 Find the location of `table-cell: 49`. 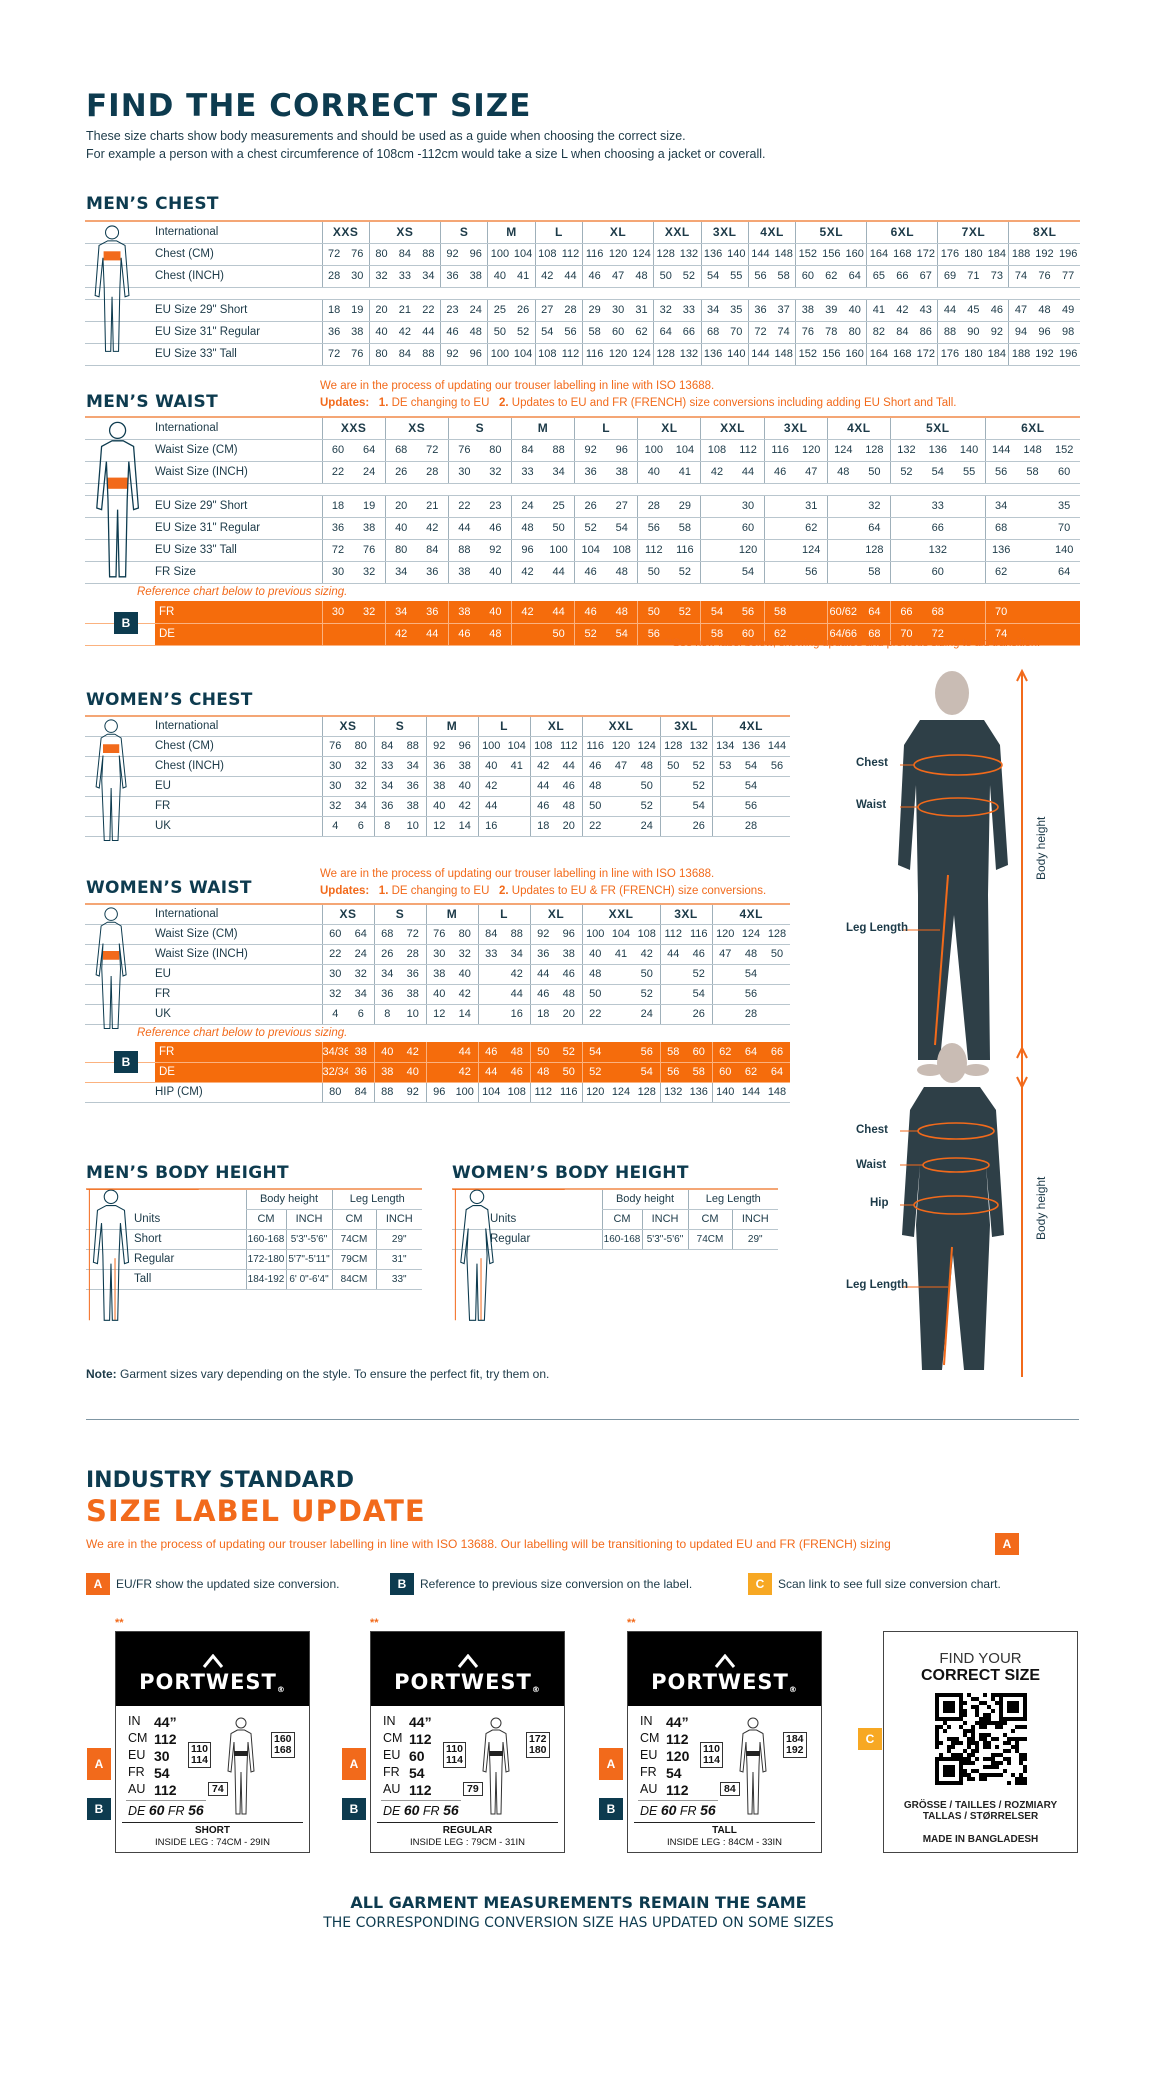

table-cell: 49 is located at coordinates (1068, 310).